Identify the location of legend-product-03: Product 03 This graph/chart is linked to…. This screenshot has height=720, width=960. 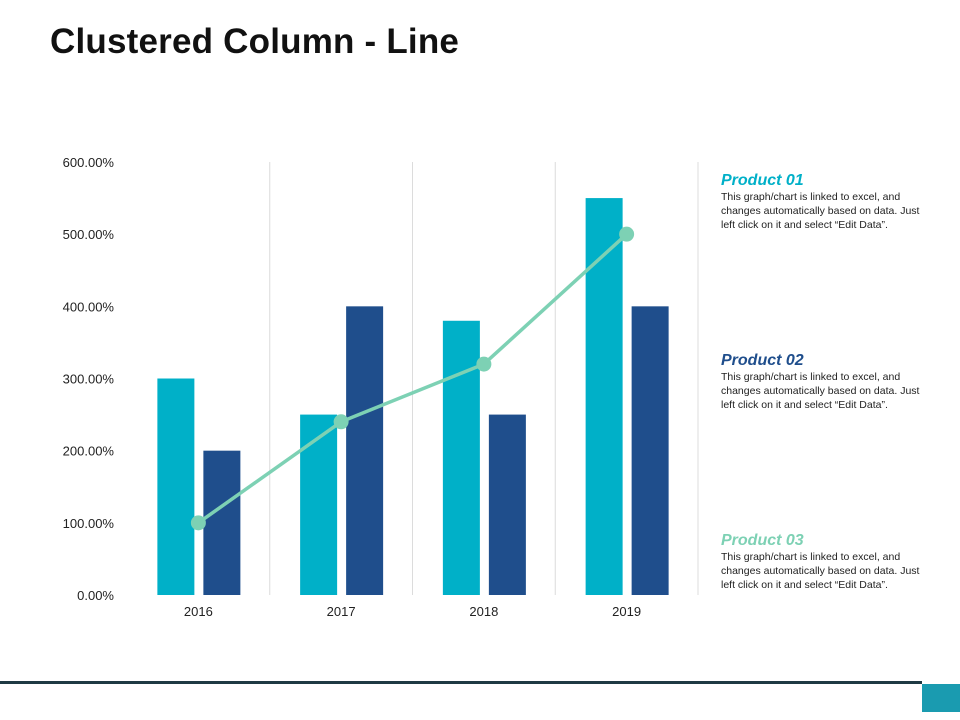
(821, 562).